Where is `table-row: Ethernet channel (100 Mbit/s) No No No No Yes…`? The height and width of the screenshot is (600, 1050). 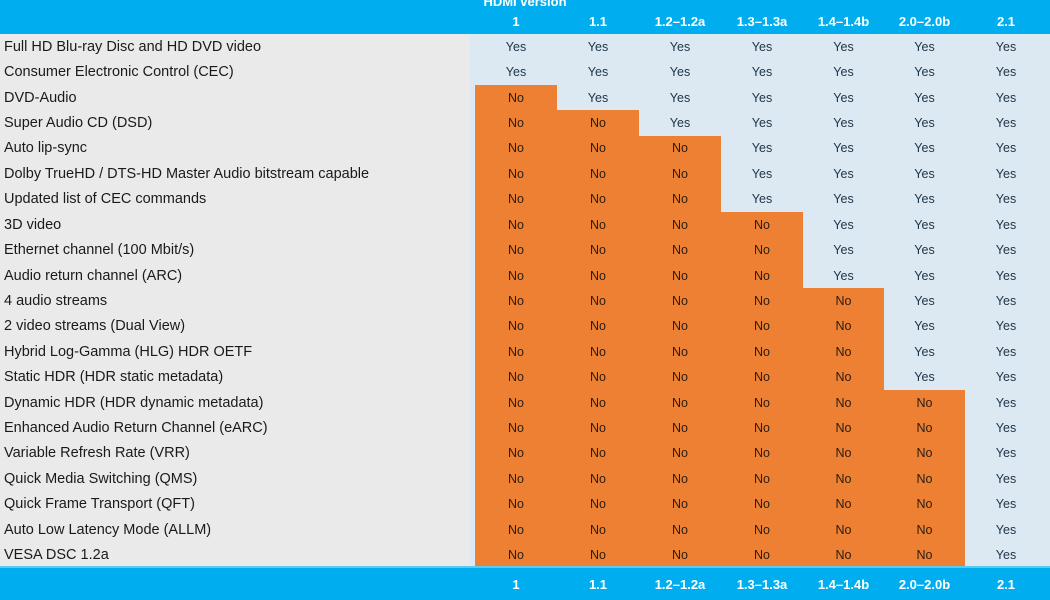
table-row: Ethernet channel (100 Mbit/s) No No No No Yes… is located at coordinates (525, 249).